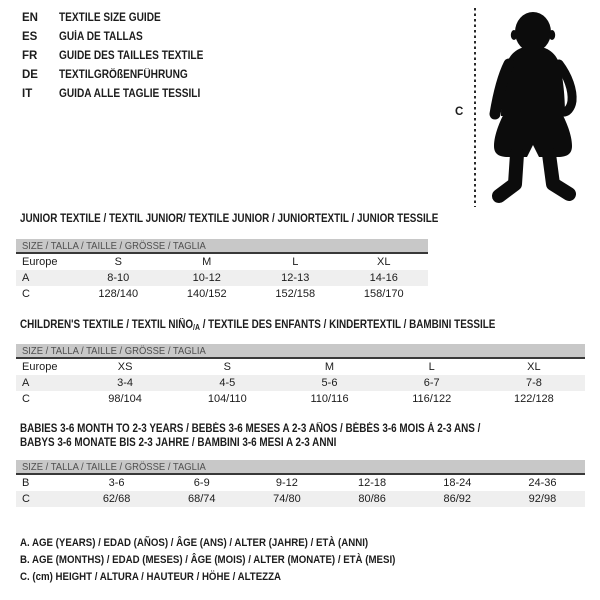 This screenshot has height=600, width=600. What do you see at coordinates (383, 294) in the screenshot?
I see `data-cell: 158/170` at bounding box center [383, 294].